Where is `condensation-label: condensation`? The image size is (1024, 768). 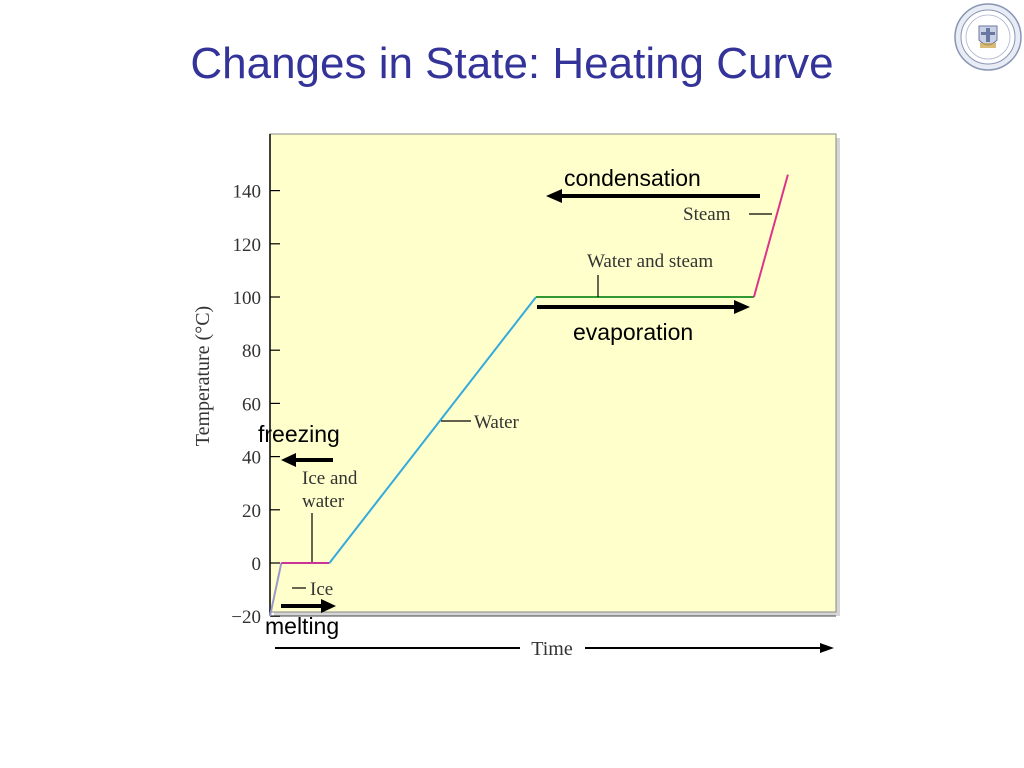
condensation-label: condensation is located at coordinates (632, 178).